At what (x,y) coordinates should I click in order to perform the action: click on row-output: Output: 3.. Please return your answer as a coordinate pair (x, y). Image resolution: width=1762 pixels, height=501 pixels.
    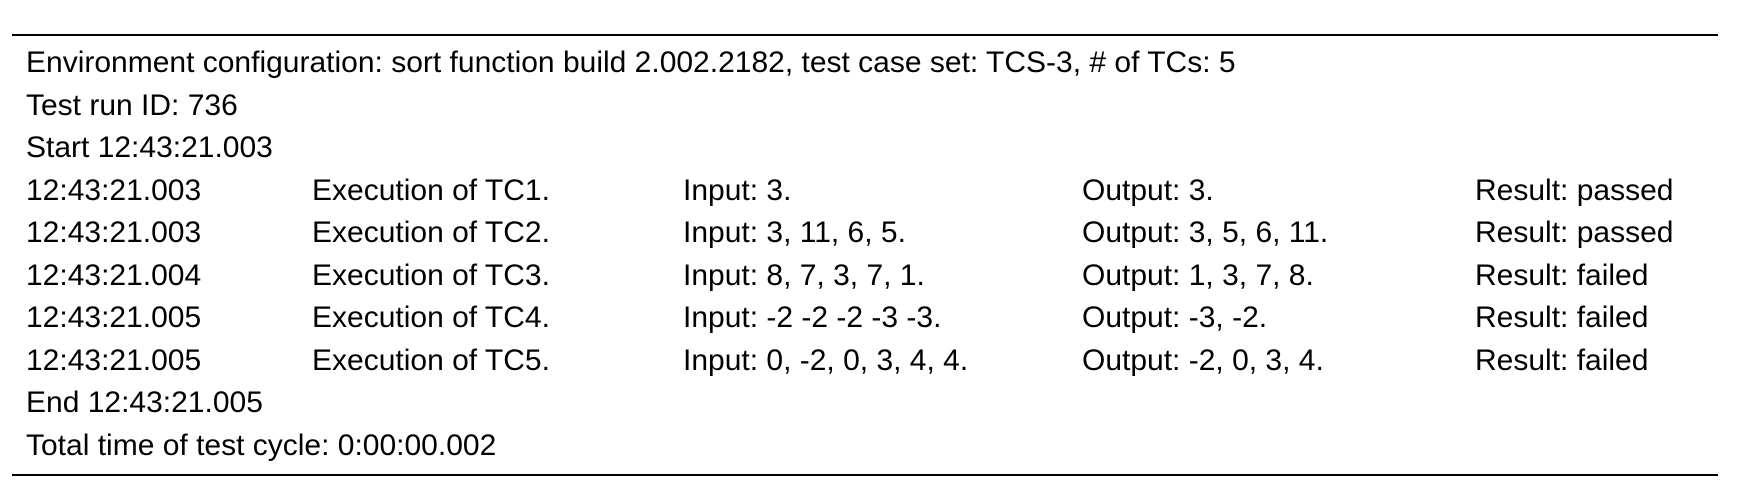
    Looking at the image, I should click on (1148, 190).